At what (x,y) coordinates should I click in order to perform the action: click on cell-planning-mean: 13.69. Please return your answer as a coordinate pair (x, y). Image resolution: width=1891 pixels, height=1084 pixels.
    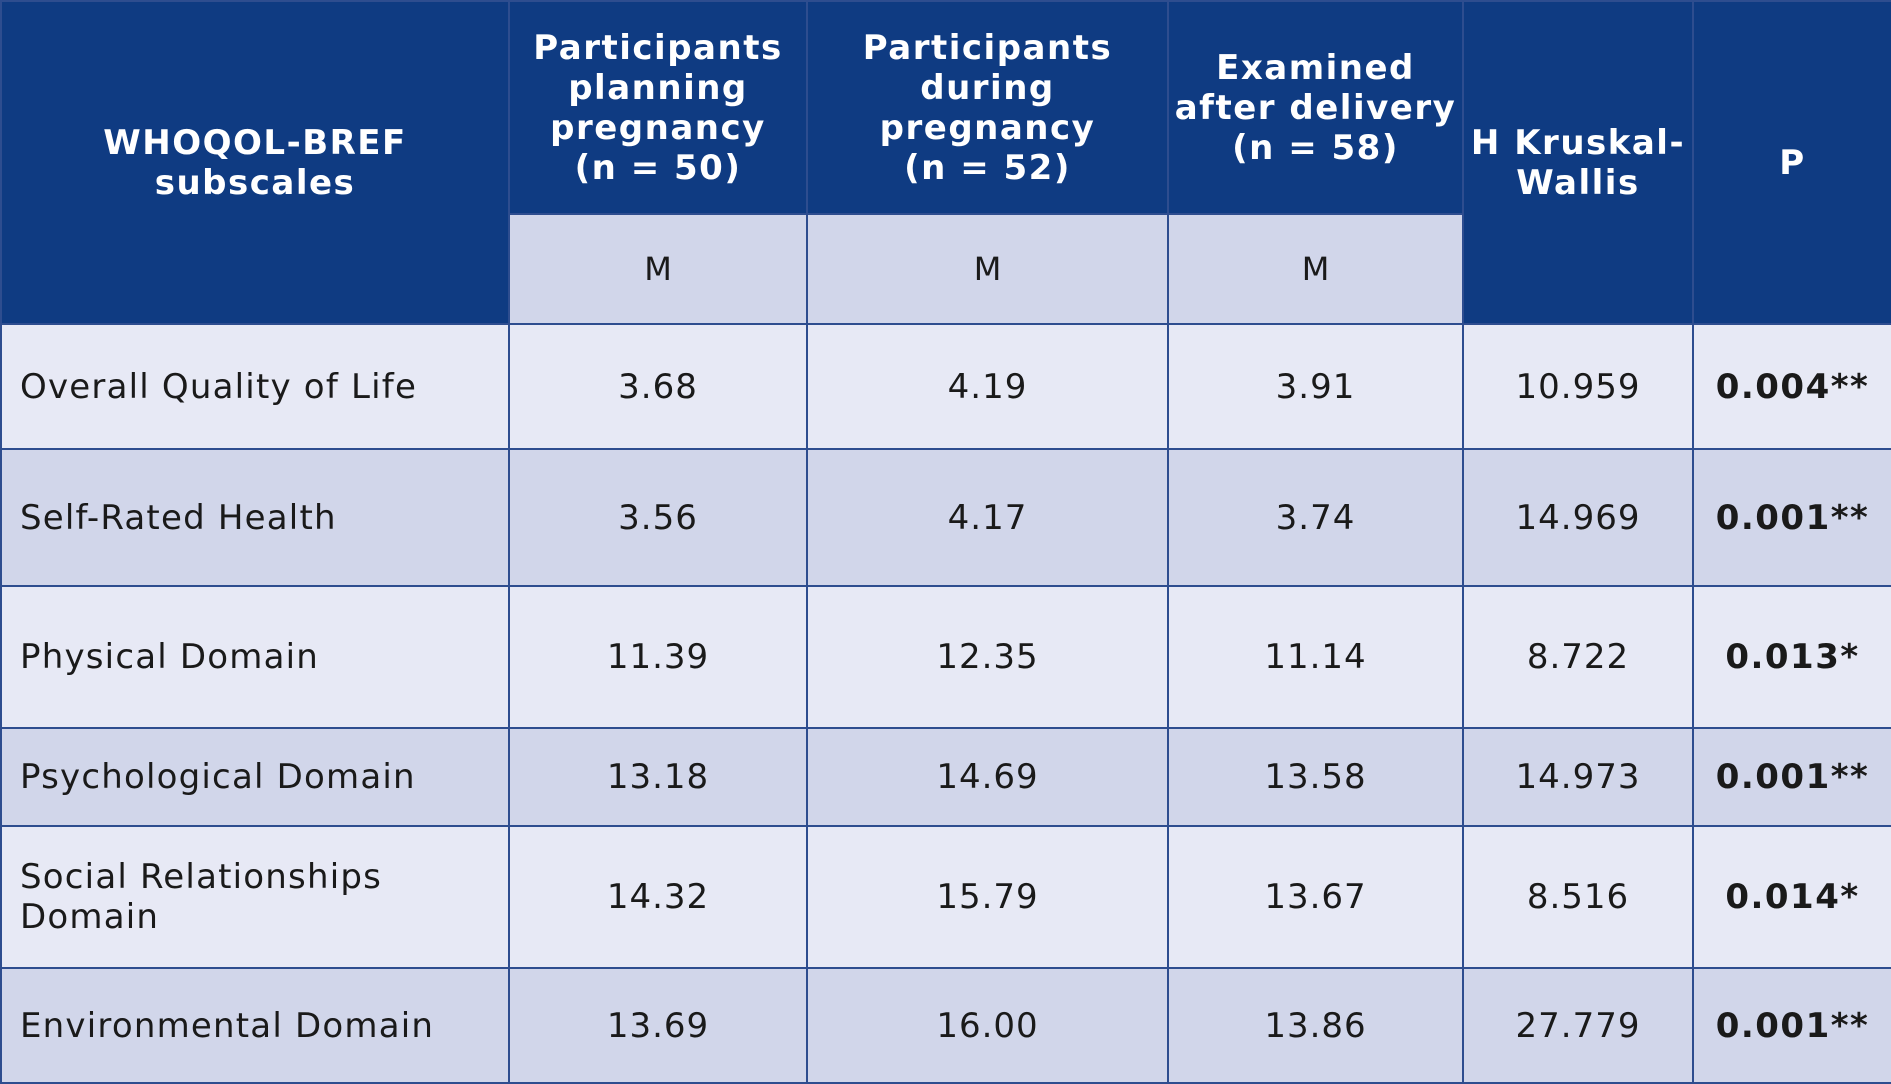
    Looking at the image, I should click on (658, 1025).